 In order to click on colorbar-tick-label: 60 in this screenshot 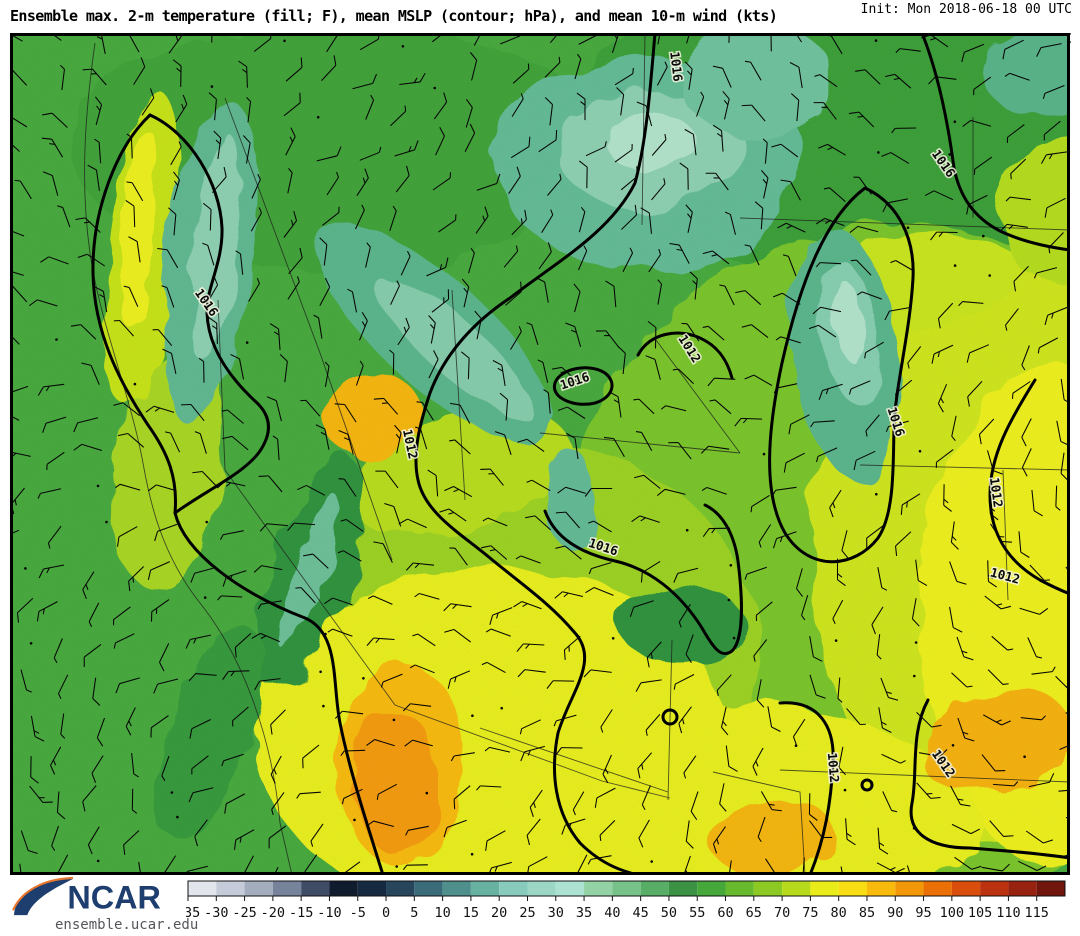, I will do `click(725, 913)`.